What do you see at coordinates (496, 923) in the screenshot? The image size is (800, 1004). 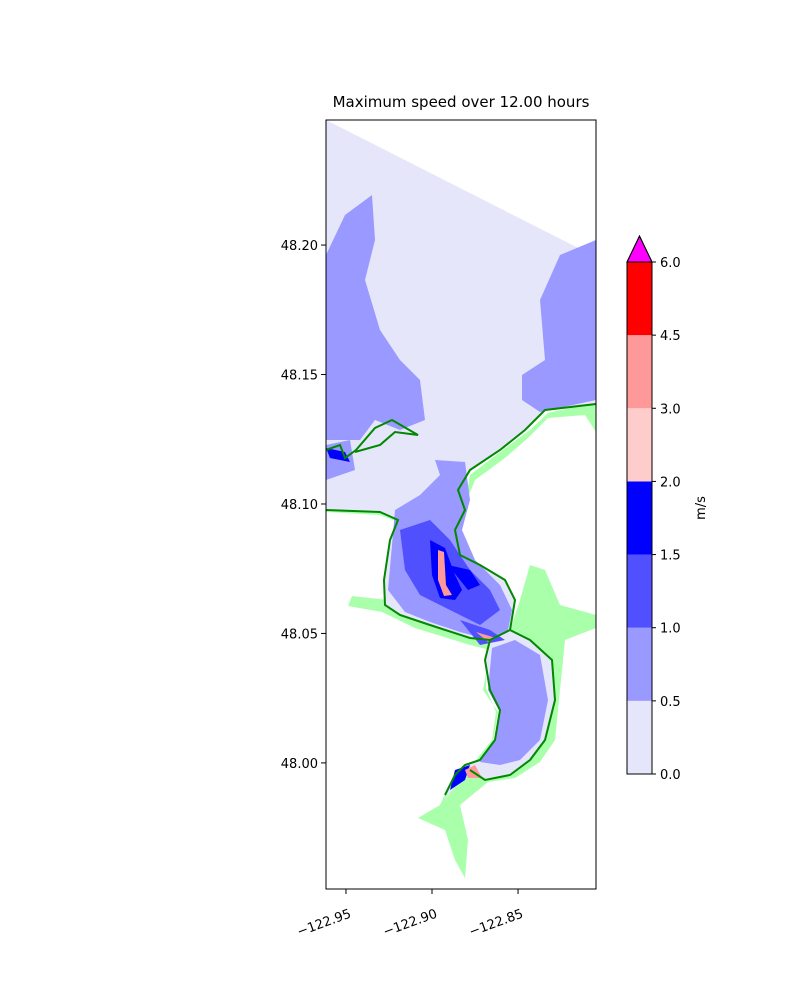 I see `x-tick-label: −122.85` at bounding box center [496, 923].